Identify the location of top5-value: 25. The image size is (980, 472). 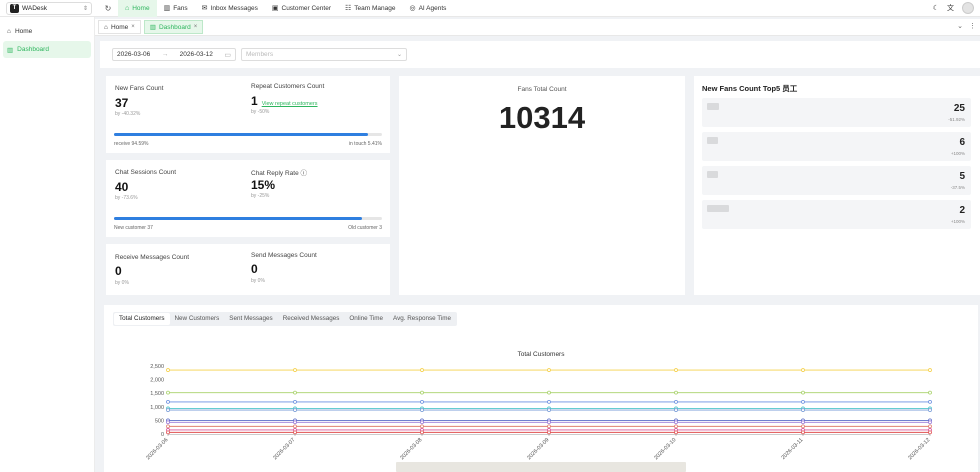
(959, 108).